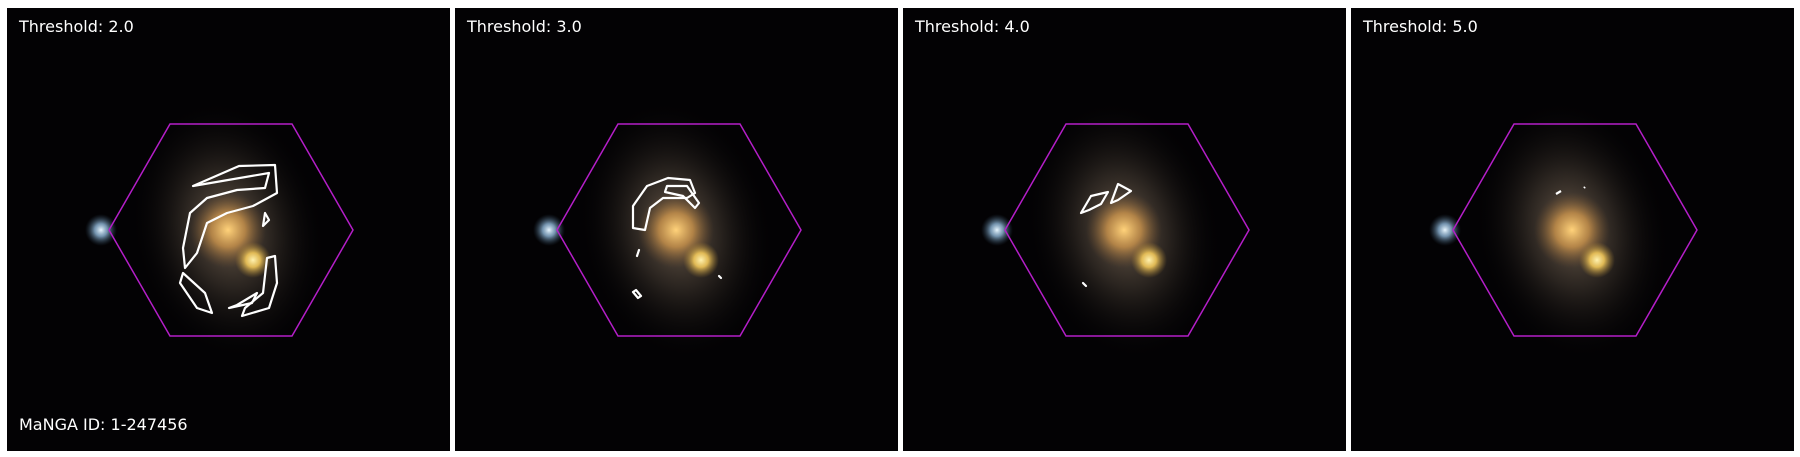 The height and width of the screenshot is (457, 1800). Describe the element at coordinates (972, 26) in the screenshot. I see `threshold-label: Threshold: 4.0` at that location.